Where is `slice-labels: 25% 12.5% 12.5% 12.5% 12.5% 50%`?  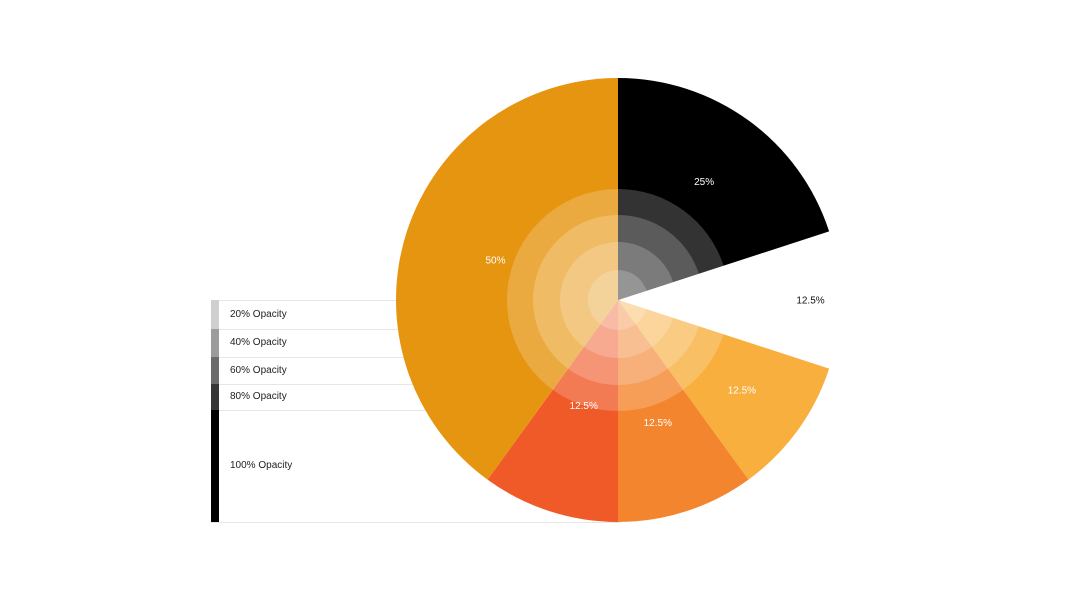
slice-labels: 25% 12.5% 12.5% 12.5% 12.5% 50% is located at coordinates (654, 303).